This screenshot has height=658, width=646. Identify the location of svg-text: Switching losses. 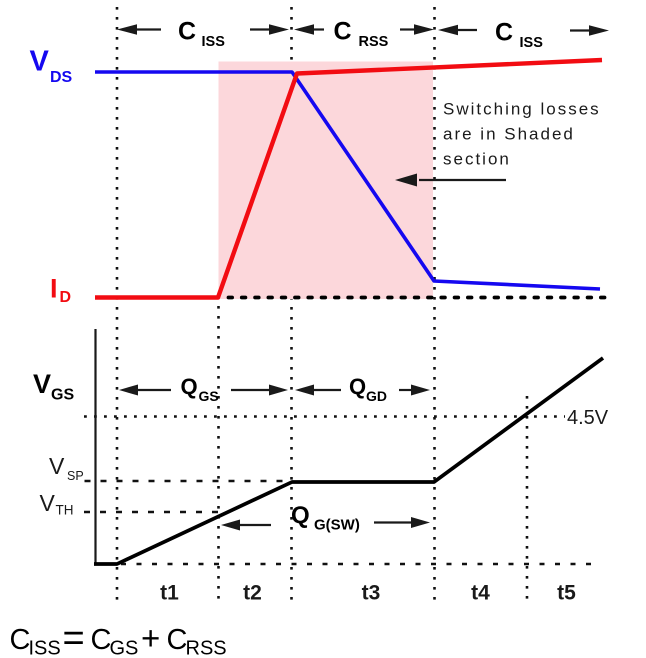
(522, 109).